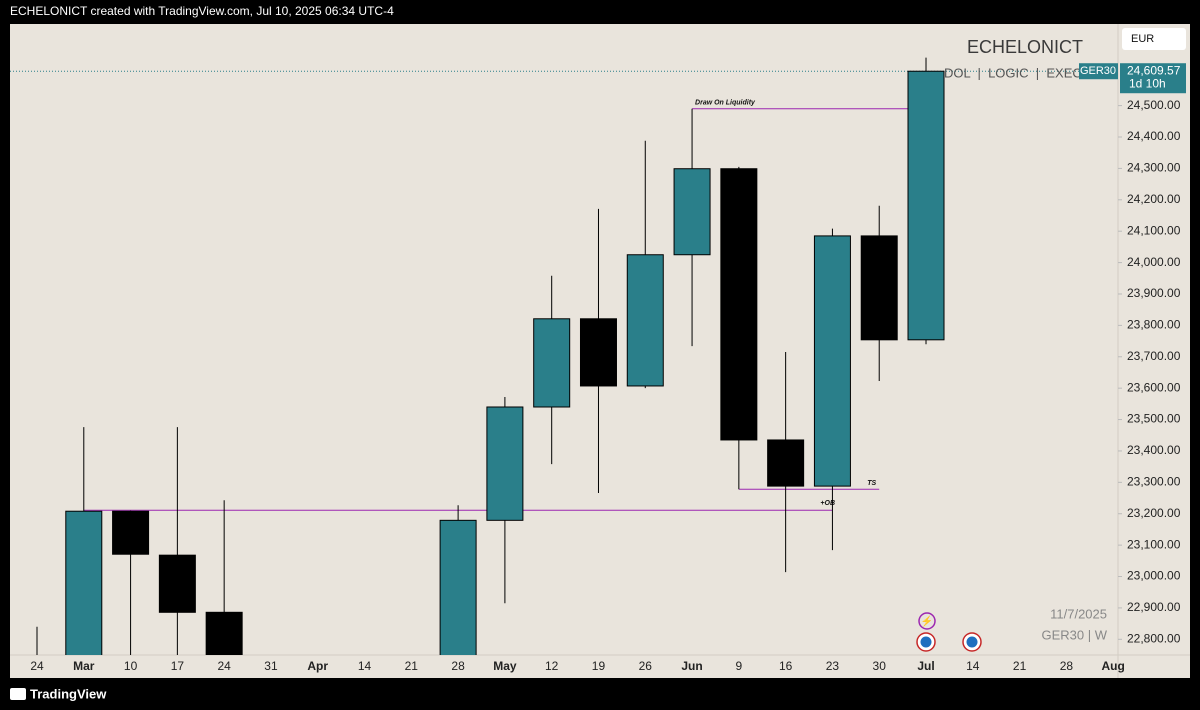 Image resolution: width=1200 pixels, height=710 pixels. I want to click on currency: EUR, so click(1142, 39).